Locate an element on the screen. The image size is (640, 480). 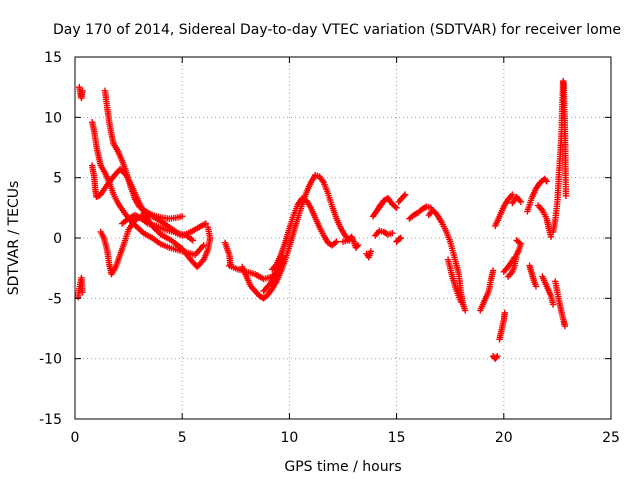
y-tick-label: -5 is located at coordinates (55, 299).